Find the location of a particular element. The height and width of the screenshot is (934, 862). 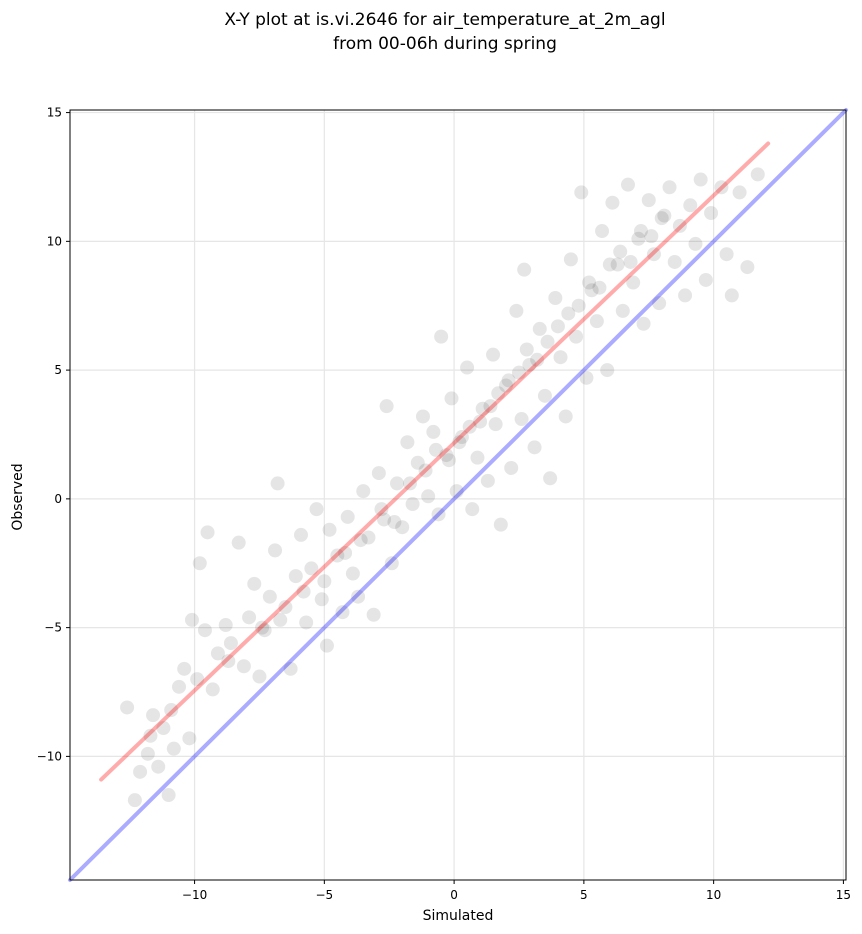

x-tick-label-5: 15 is located at coordinates (843, 895).